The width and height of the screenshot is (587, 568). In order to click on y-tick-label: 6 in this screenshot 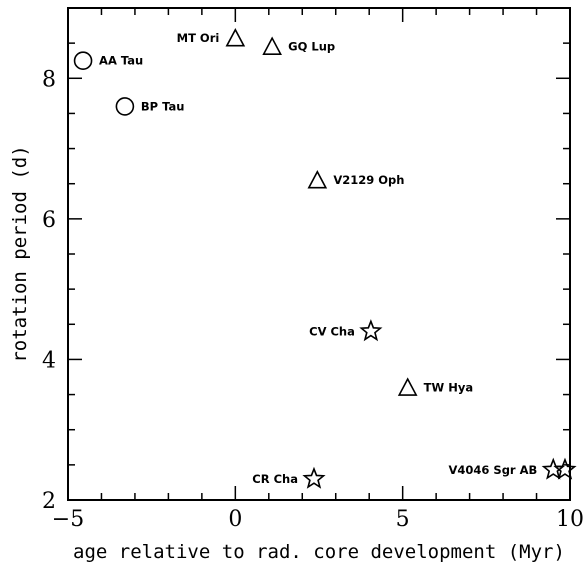, I will do `click(49, 220)`.